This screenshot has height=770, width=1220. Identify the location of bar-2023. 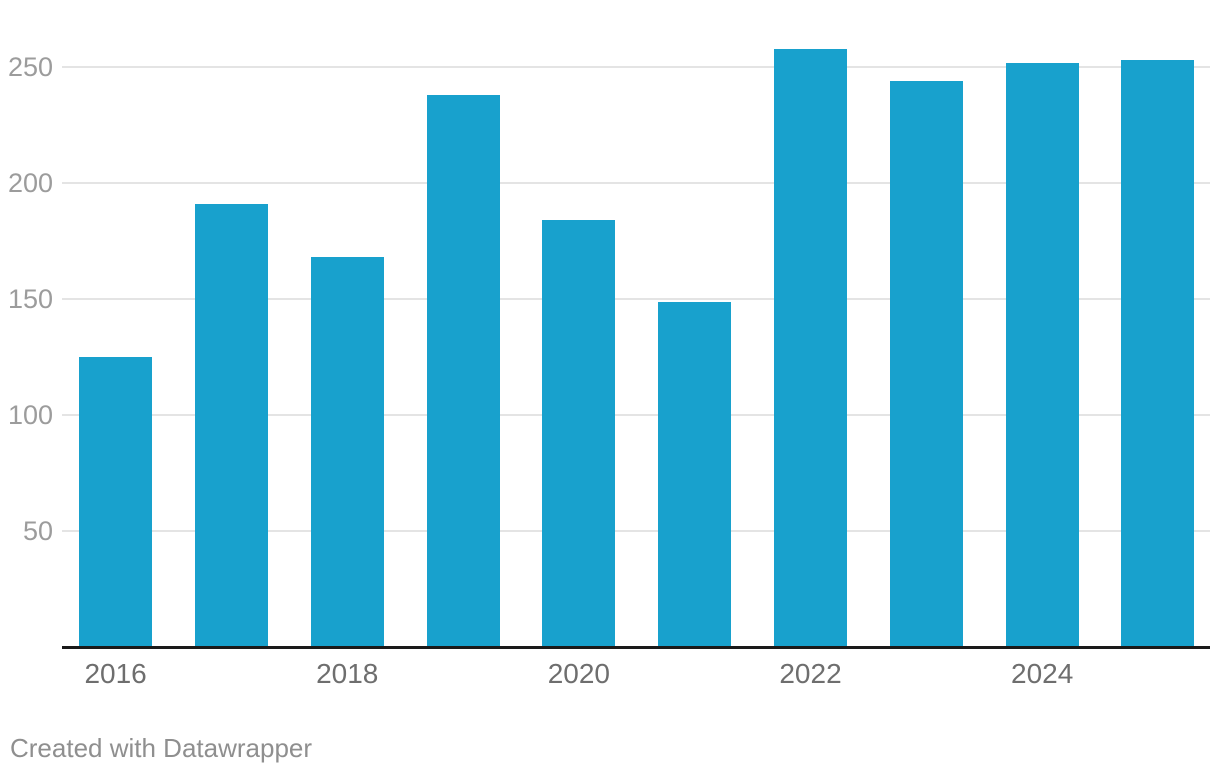
(926, 364).